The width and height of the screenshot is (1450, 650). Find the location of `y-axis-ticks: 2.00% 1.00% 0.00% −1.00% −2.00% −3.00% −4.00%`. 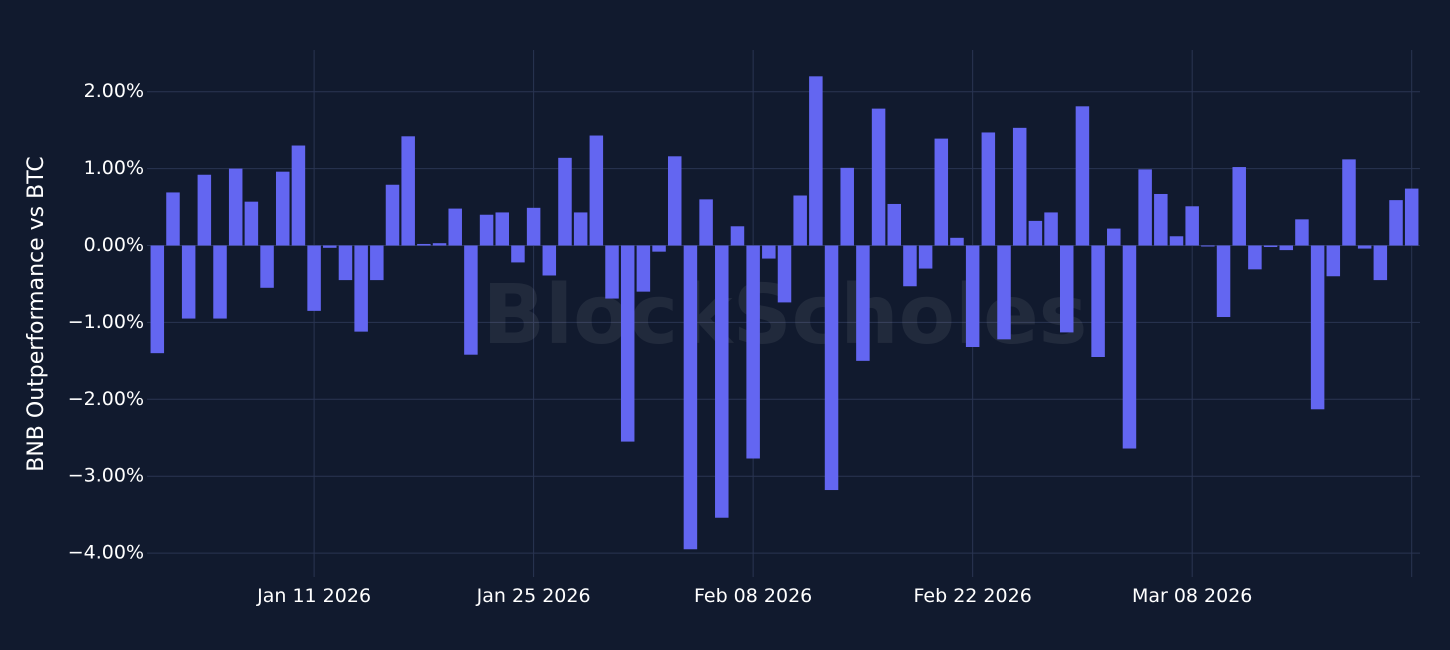

y-axis-ticks: 2.00% 1.00% 0.00% −1.00% −2.00% −3.00% −4.00% is located at coordinates (106, 321).